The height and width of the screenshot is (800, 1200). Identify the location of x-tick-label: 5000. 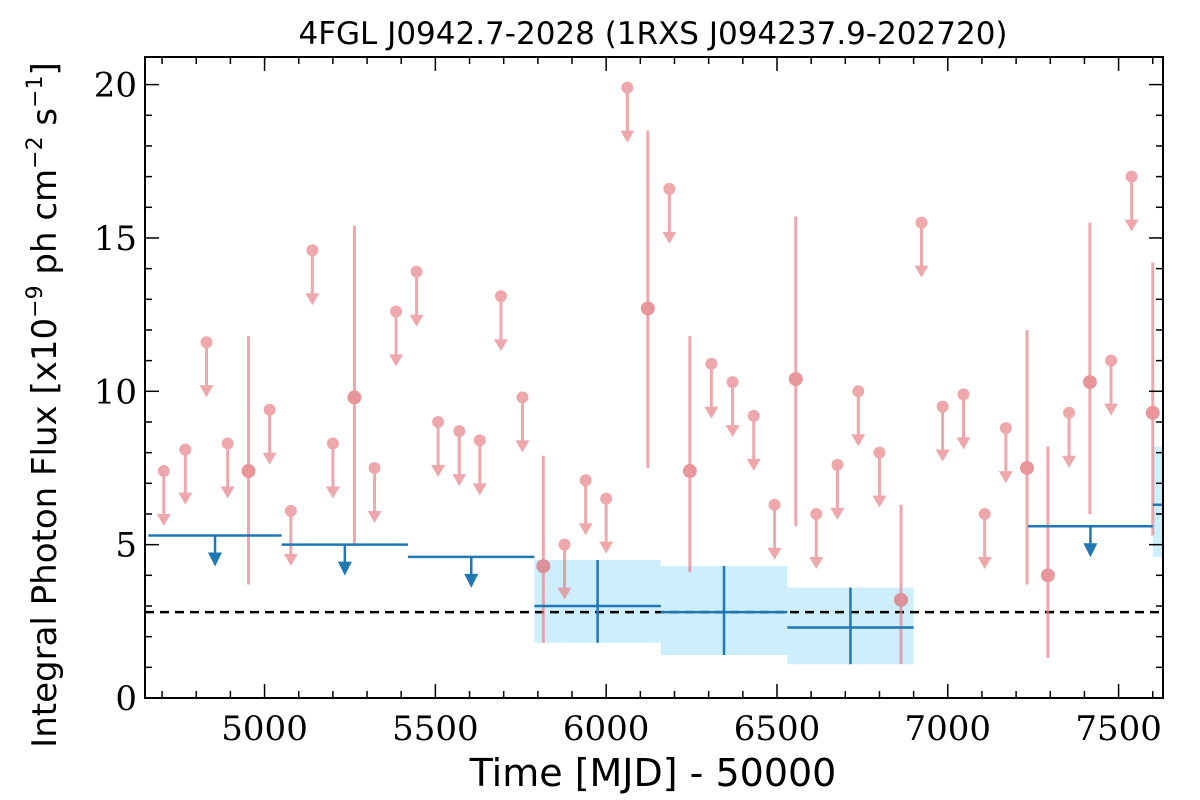
(264, 729).